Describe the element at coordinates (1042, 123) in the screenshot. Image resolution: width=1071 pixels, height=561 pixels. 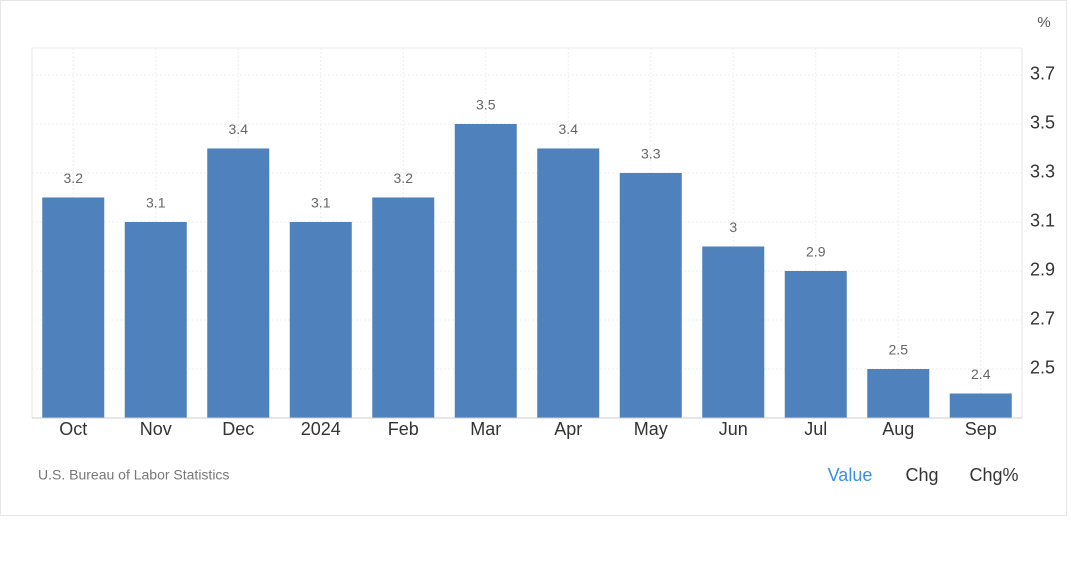
I see `y-tick-label: 3.5` at that location.